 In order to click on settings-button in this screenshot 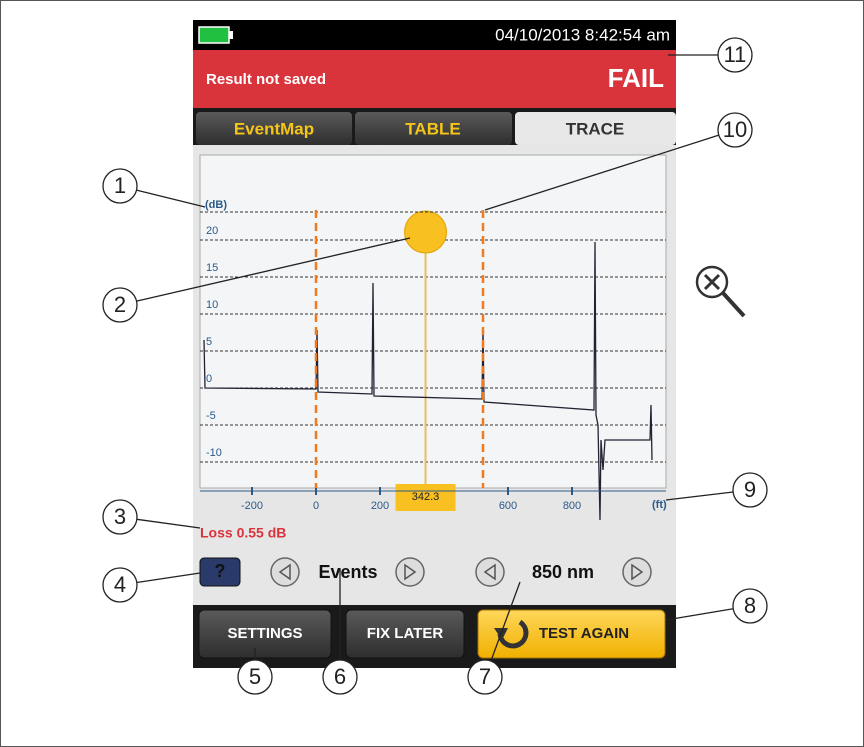, I will do `click(265, 634)`.